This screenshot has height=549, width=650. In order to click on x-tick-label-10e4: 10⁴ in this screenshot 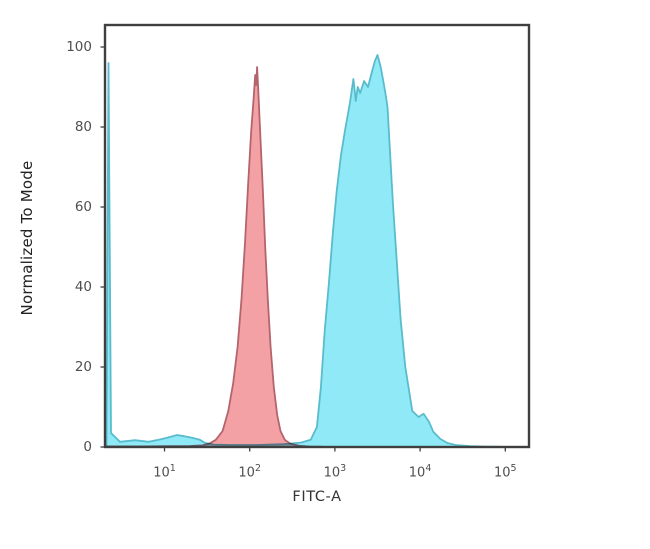, I will do `click(420, 472)`.